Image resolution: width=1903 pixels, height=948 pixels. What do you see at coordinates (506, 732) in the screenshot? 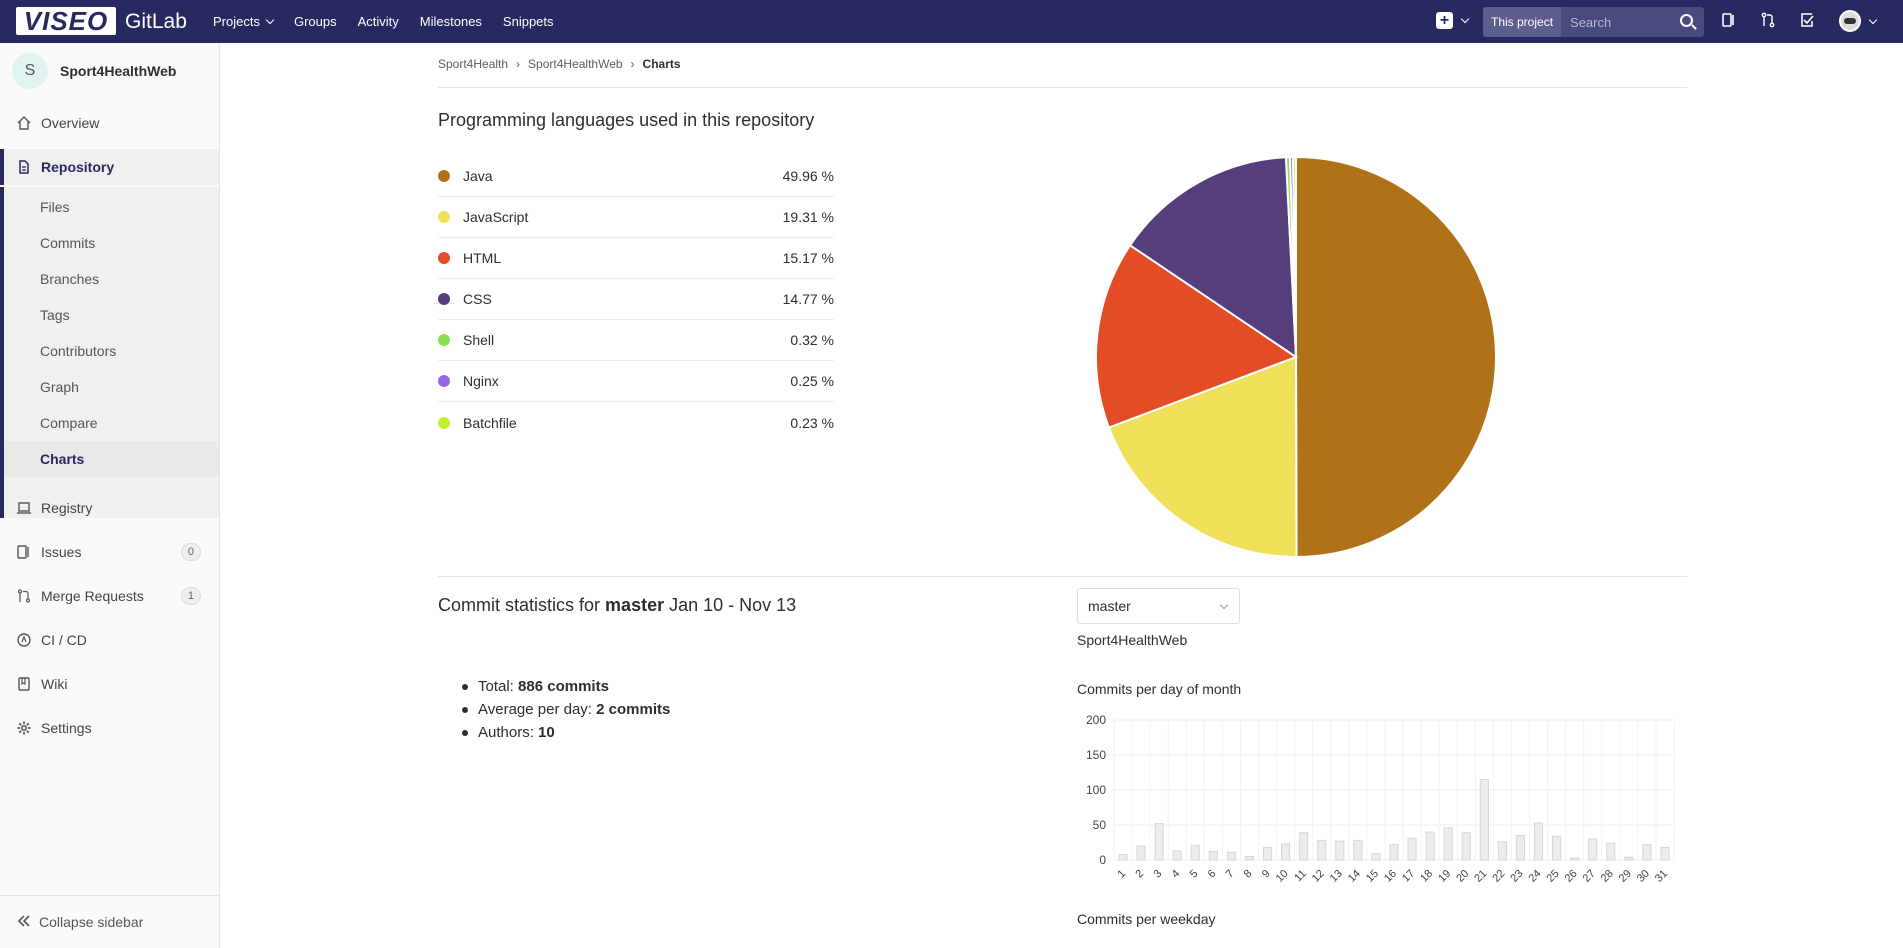
I see `stat-authors-label: Authors:` at bounding box center [506, 732].